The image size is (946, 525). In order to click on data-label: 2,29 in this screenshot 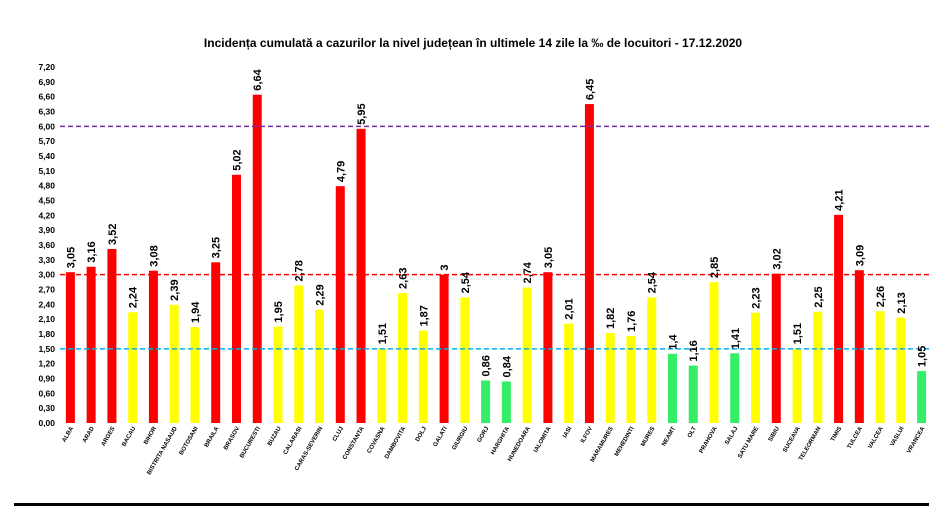, I will do `click(321, 294)`.